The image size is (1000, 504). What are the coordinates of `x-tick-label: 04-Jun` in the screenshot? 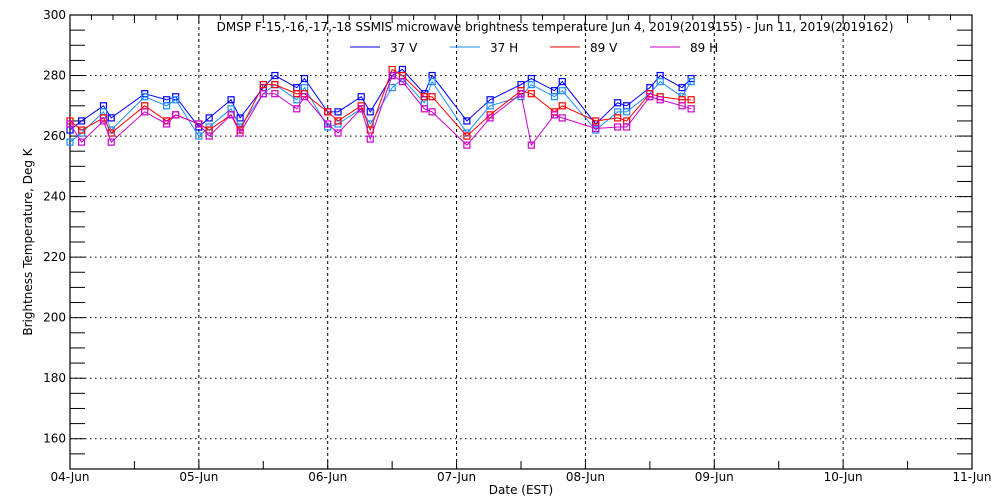 It's located at (69, 477).